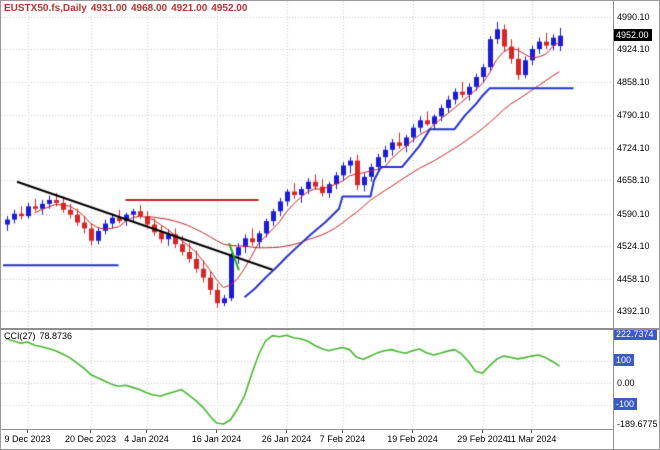  What do you see at coordinates (633, 115) in the screenshot?
I see `price-axis-label: 4790.10` at bounding box center [633, 115].